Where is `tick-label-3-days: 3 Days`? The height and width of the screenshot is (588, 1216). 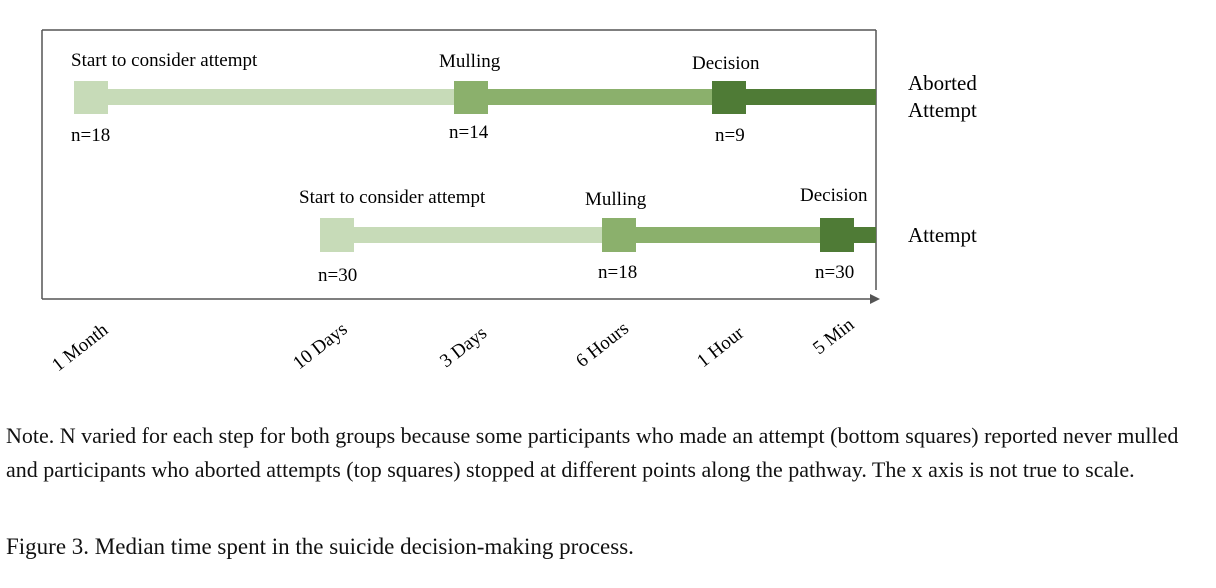 tick-label-3-days: 3 Days is located at coordinates (463, 347).